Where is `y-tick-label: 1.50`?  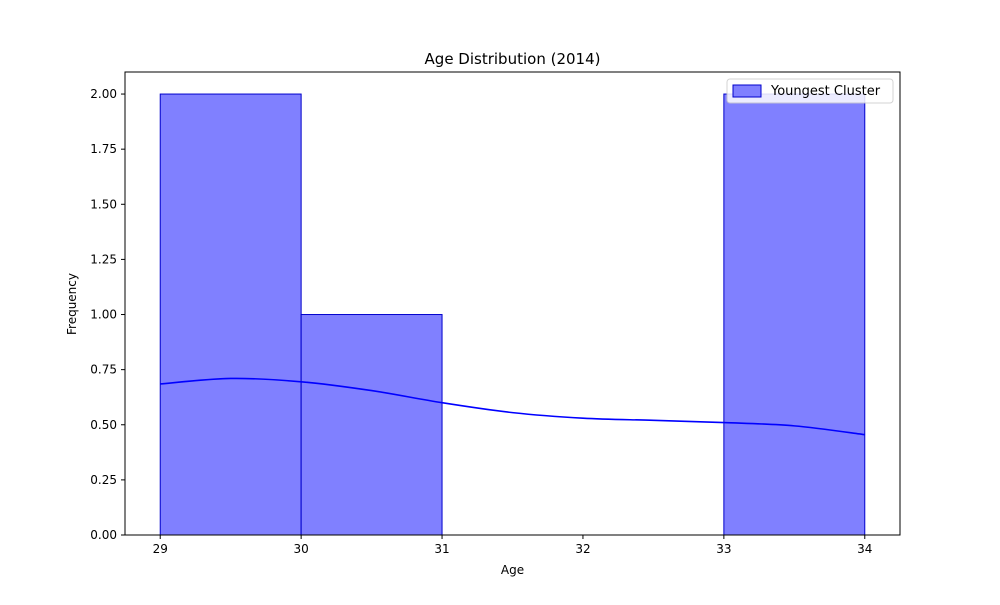
y-tick-label: 1.50 is located at coordinates (103, 204).